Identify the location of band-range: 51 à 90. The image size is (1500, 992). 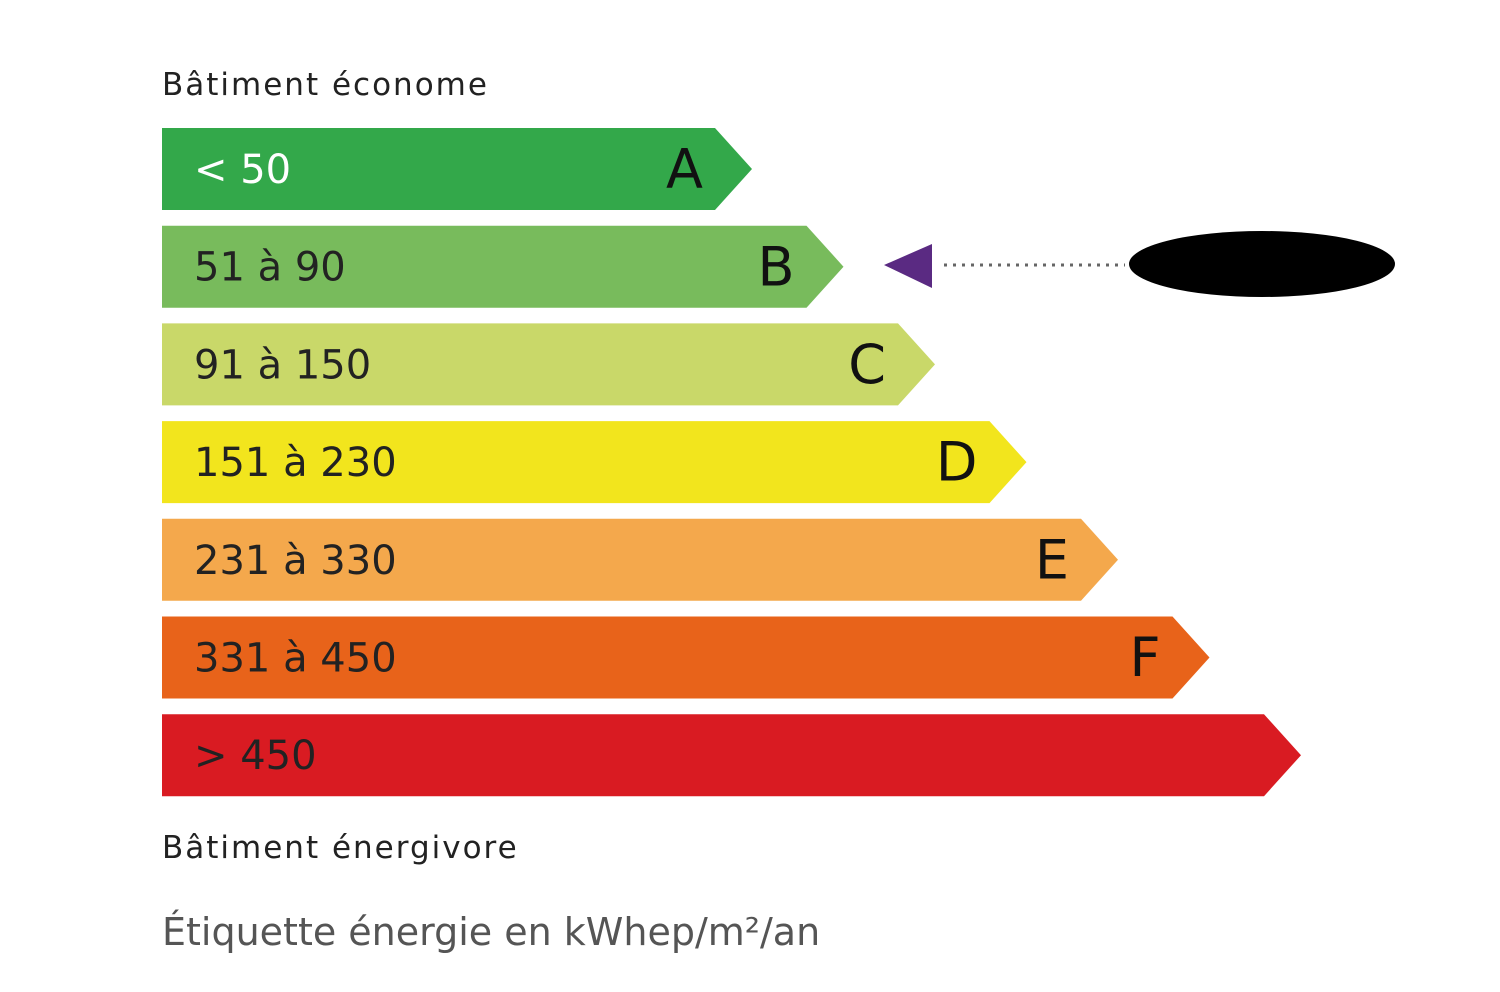
(270, 268).